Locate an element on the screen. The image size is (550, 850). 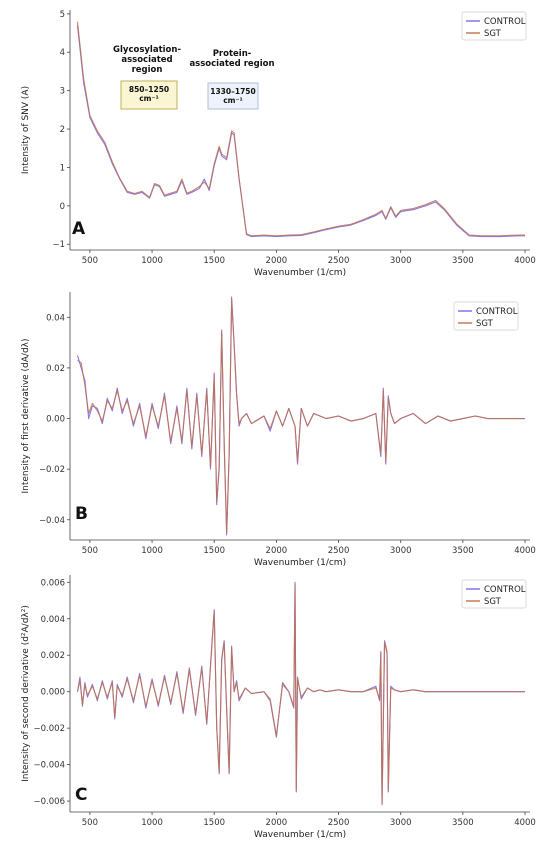
y-tick-label: 0.004 is located at coordinates (53, 620).